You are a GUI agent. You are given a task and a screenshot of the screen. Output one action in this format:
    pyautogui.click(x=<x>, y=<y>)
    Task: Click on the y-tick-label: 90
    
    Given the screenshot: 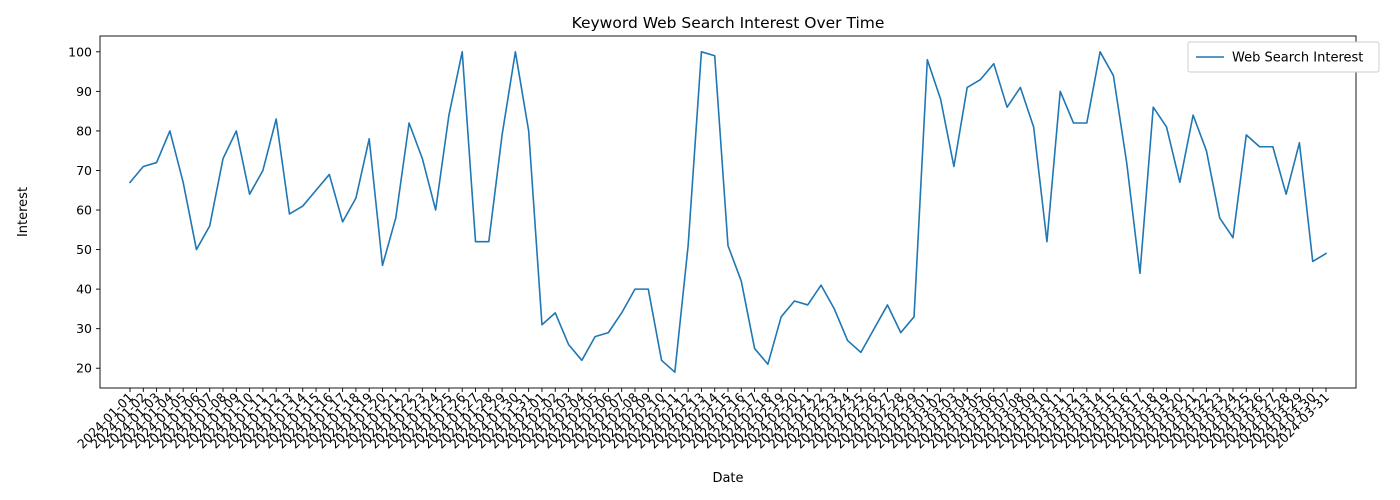 What is the action you would take?
    pyautogui.click(x=84, y=91)
    